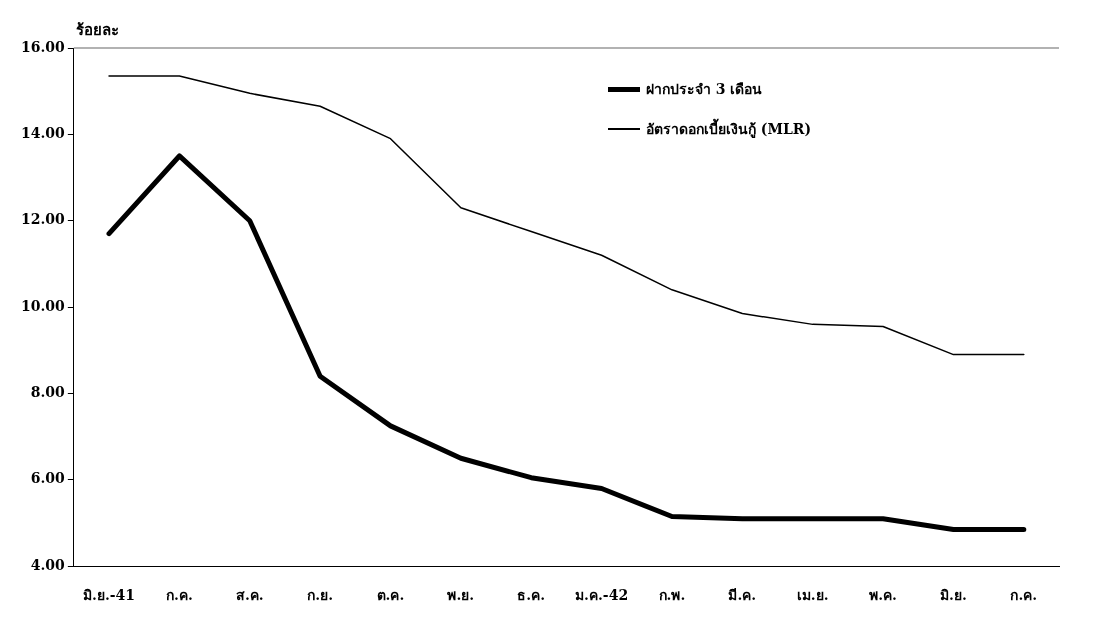  Describe the element at coordinates (953, 595) in the screenshot. I see `x-tick-label: มิ.ย.` at that location.